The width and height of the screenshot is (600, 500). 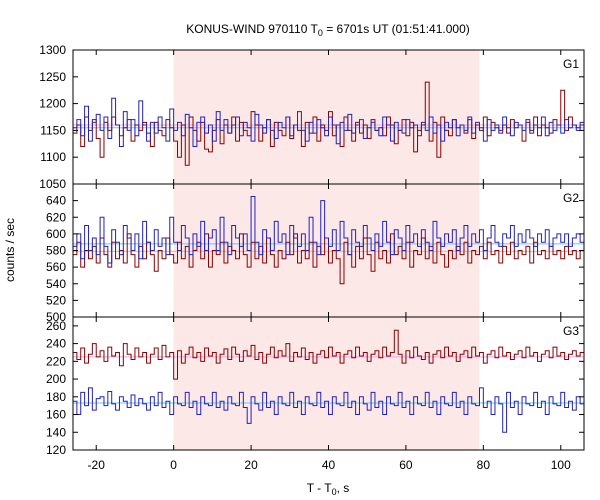 What do you see at coordinates (173, 465) in the screenshot?
I see `x-tick-label: 0` at bounding box center [173, 465].